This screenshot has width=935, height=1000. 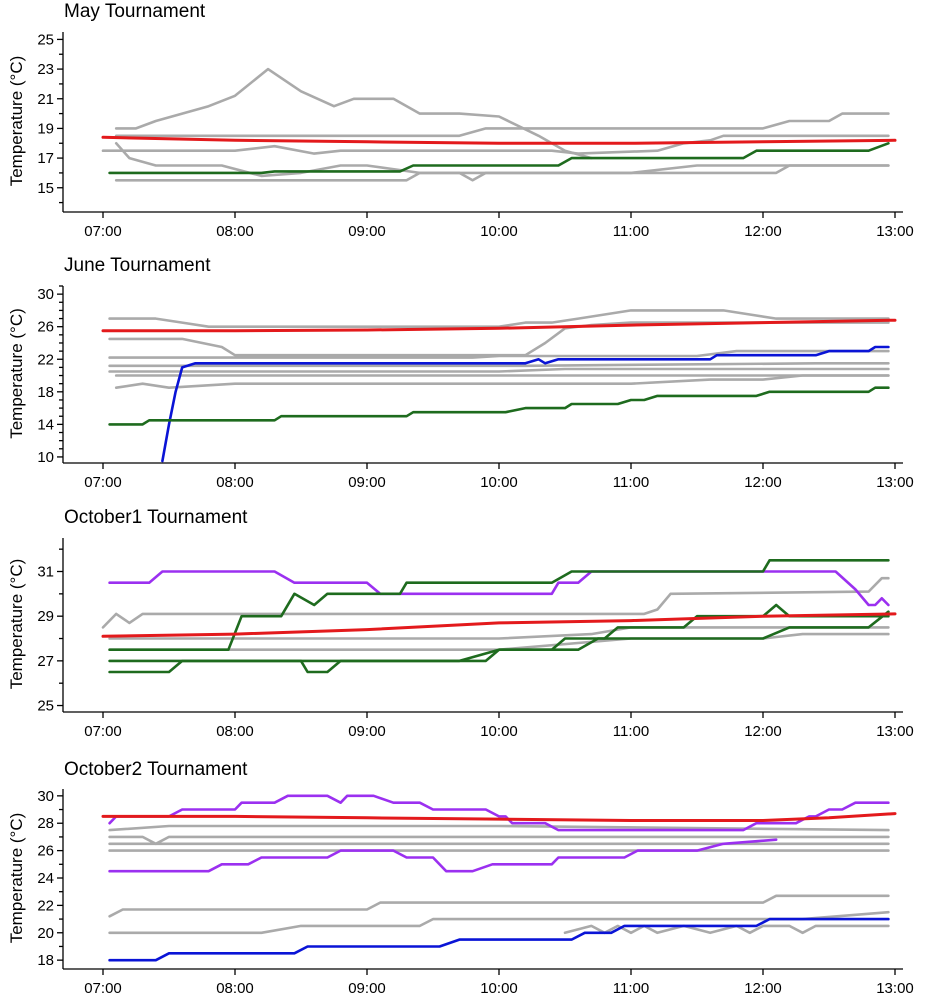 What do you see at coordinates (156, 517) in the screenshot?
I see `chart-title: October1 Tournament` at bounding box center [156, 517].